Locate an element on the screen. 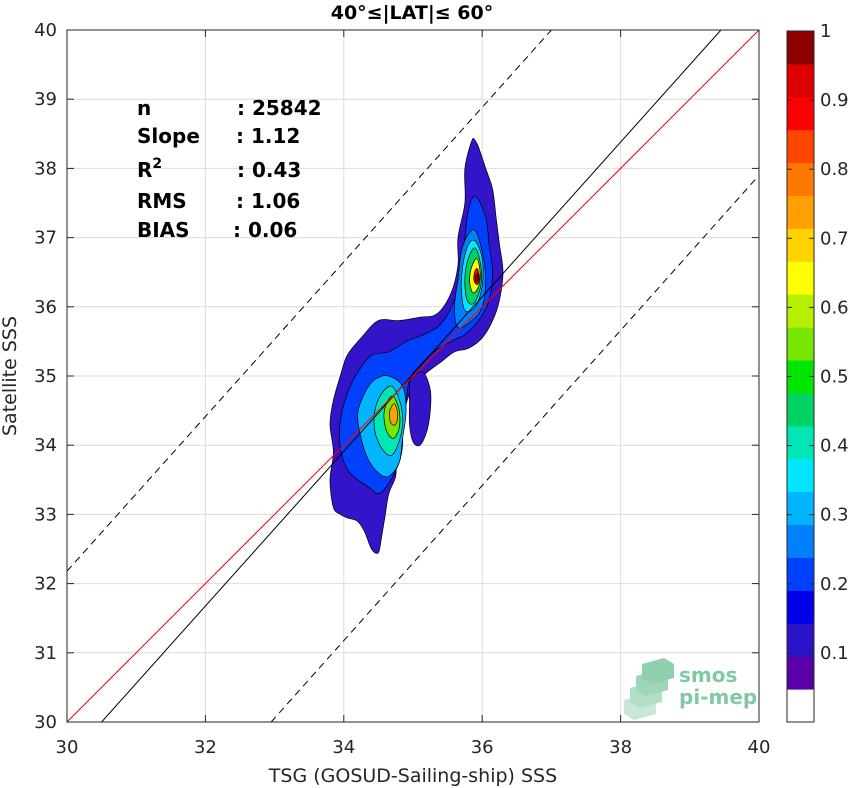  stat-value: : 1.06 is located at coordinates (268, 201).